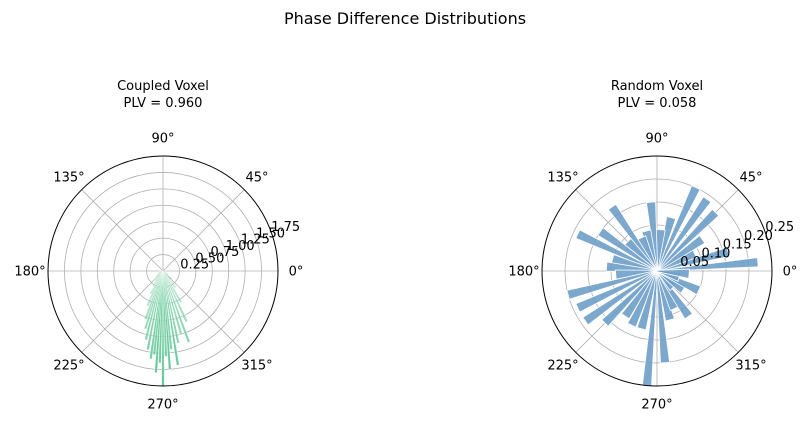 This screenshot has width=809, height=425. What do you see at coordinates (656, 139) in the screenshot?
I see `random-angle-label-90: 90°` at bounding box center [656, 139].